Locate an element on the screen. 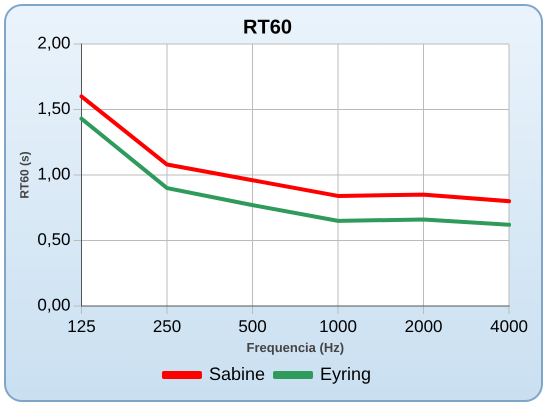 This screenshot has width=547, height=406. y-tick-label: 2,00 is located at coordinates (53, 43).